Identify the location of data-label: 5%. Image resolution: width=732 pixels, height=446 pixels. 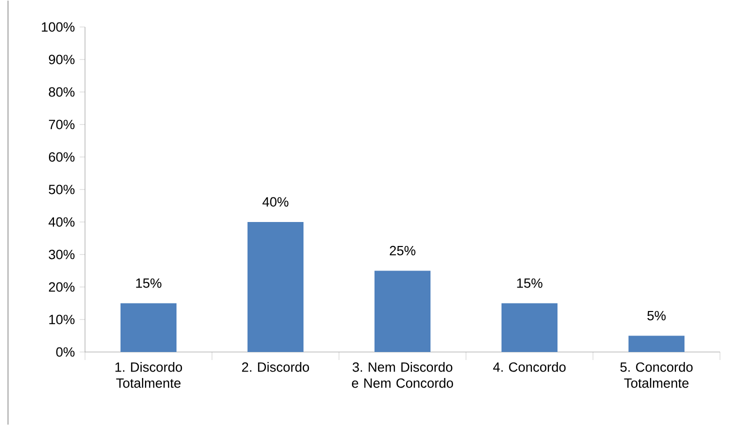
(656, 315).